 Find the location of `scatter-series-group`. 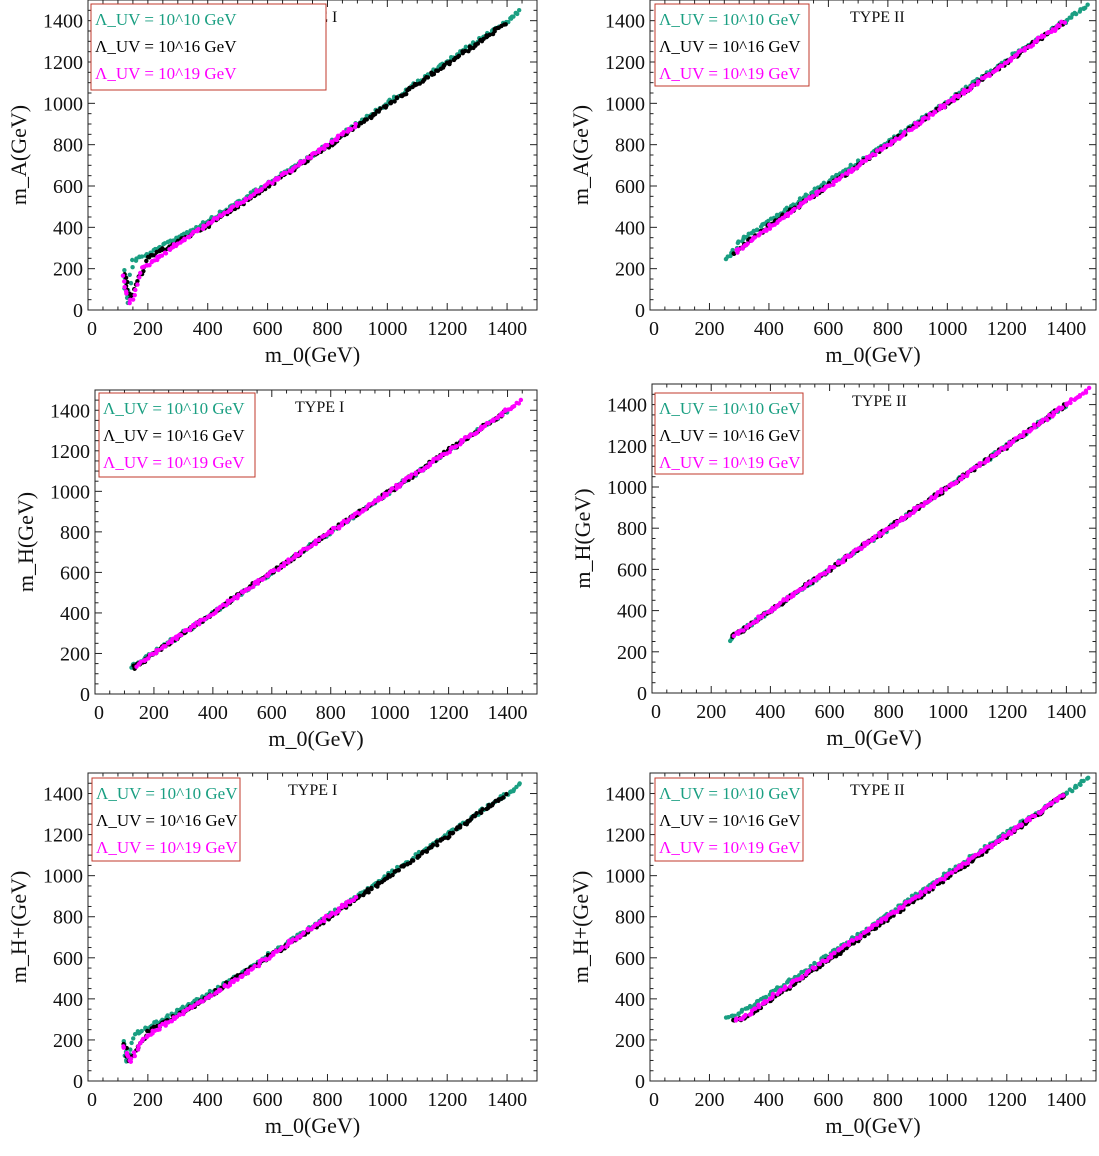

scatter-series-group is located at coordinates (909, 514).